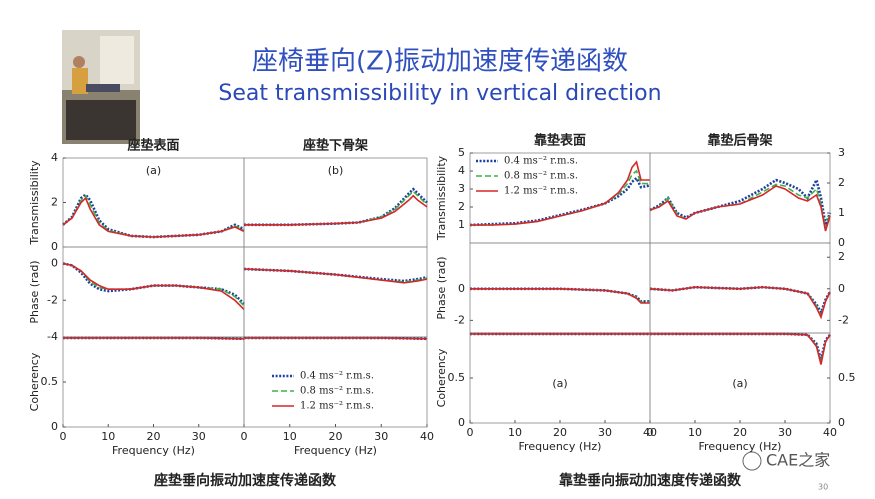 The image size is (875, 499). What do you see at coordinates (245, 480) in the screenshot?
I see `caption: 座垫垂向振动加速度传递函数` at bounding box center [245, 480].